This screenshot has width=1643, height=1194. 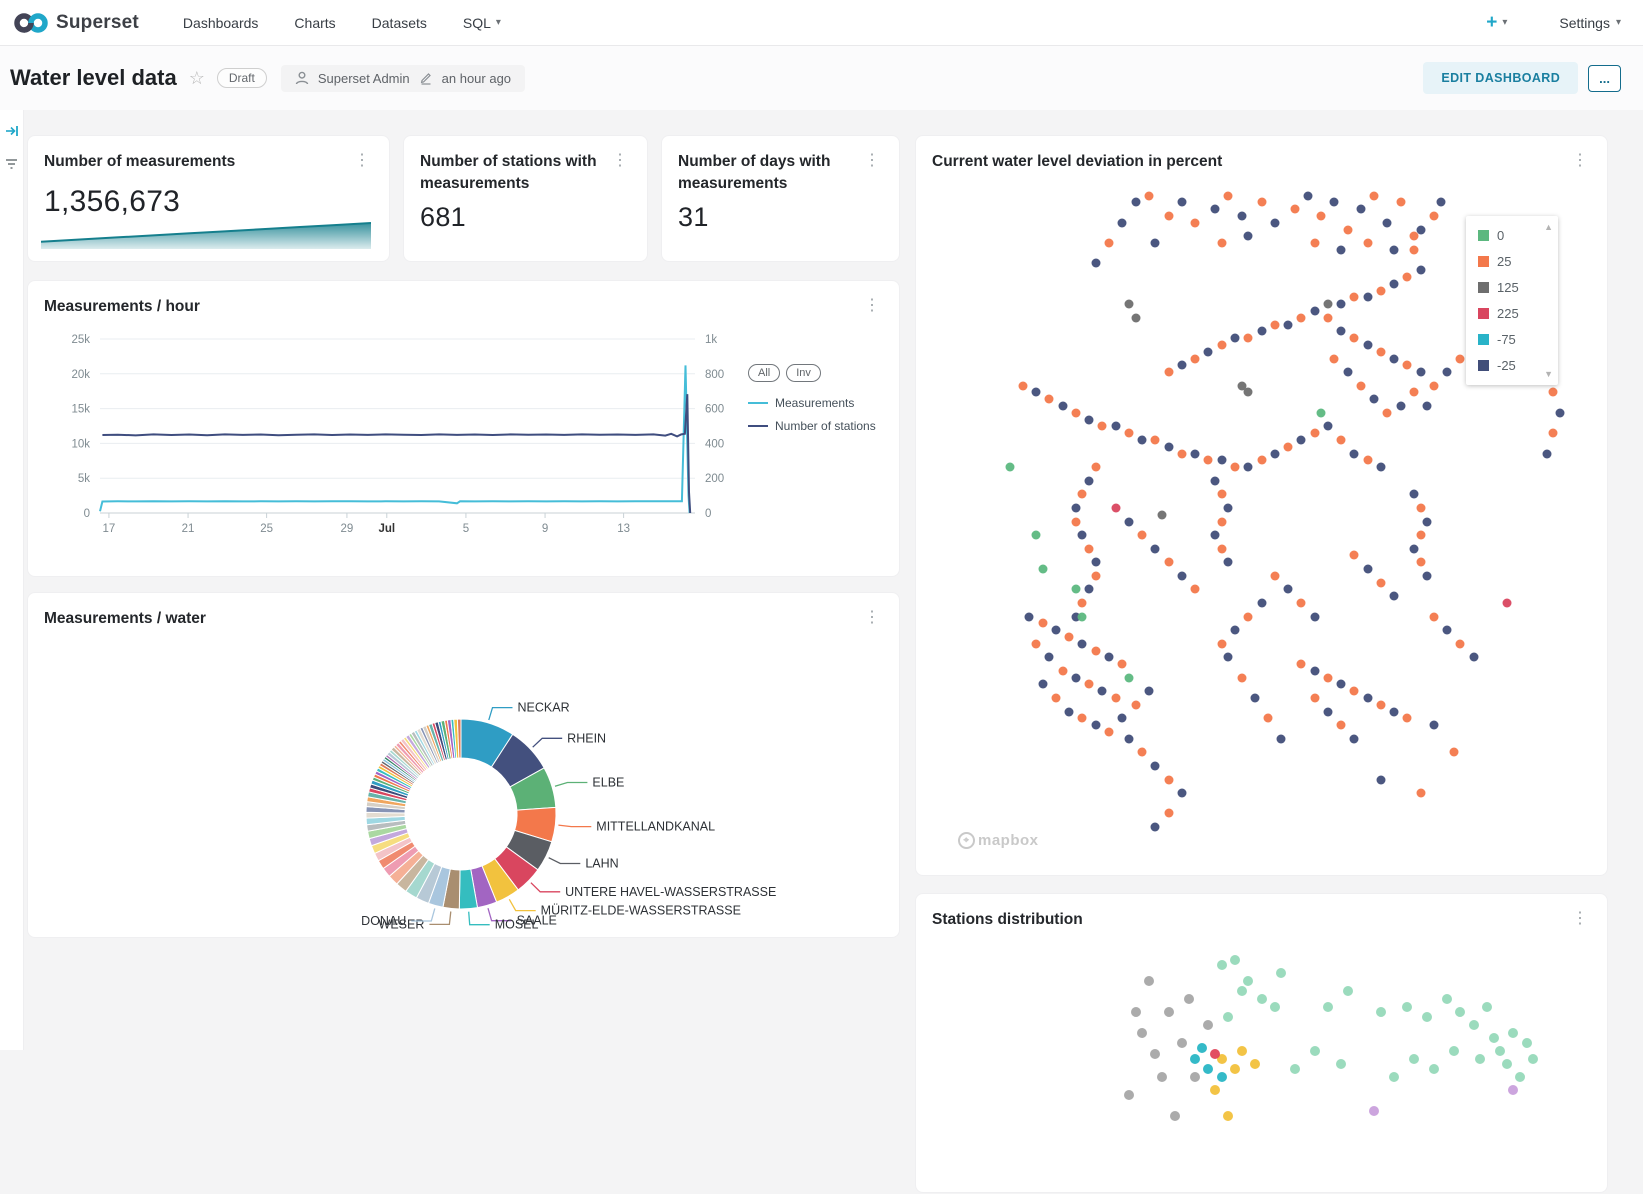 I want to click on chevron-down-icon: ▾, so click(x=498, y=22).